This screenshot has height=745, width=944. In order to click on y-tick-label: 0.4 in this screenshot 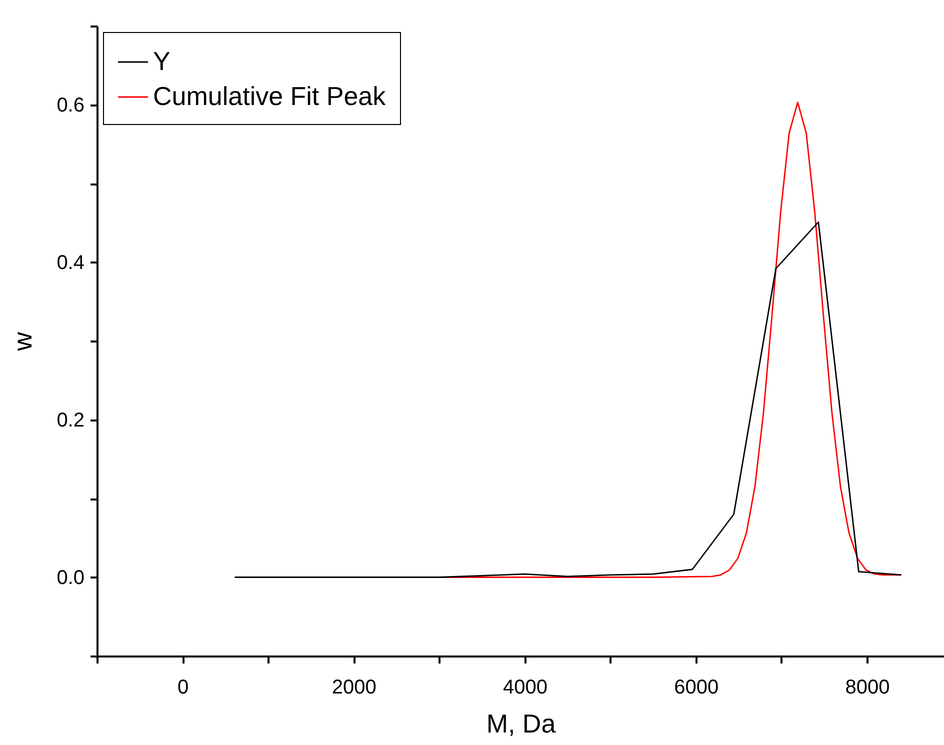, I will do `click(70, 263)`.